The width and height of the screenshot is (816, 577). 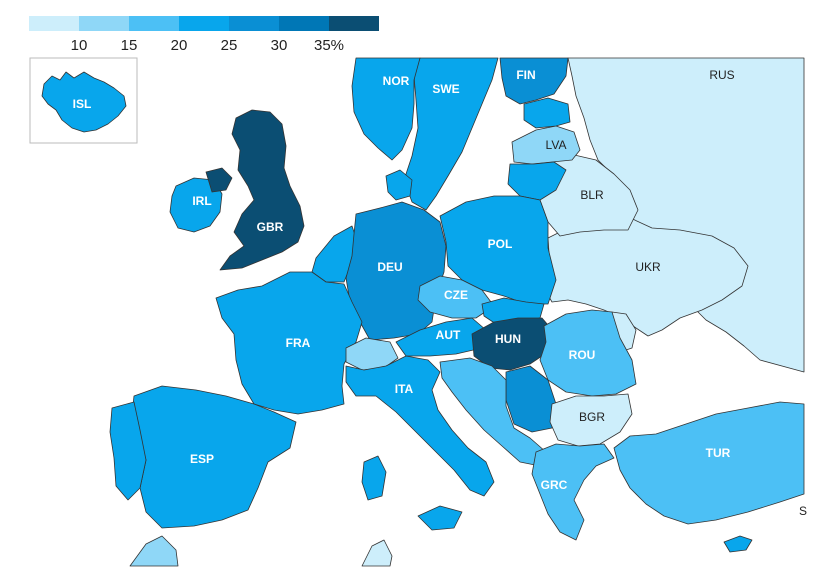 What do you see at coordinates (219, 180) in the screenshot?
I see `country-gbr-nireland` at bounding box center [219, 180].